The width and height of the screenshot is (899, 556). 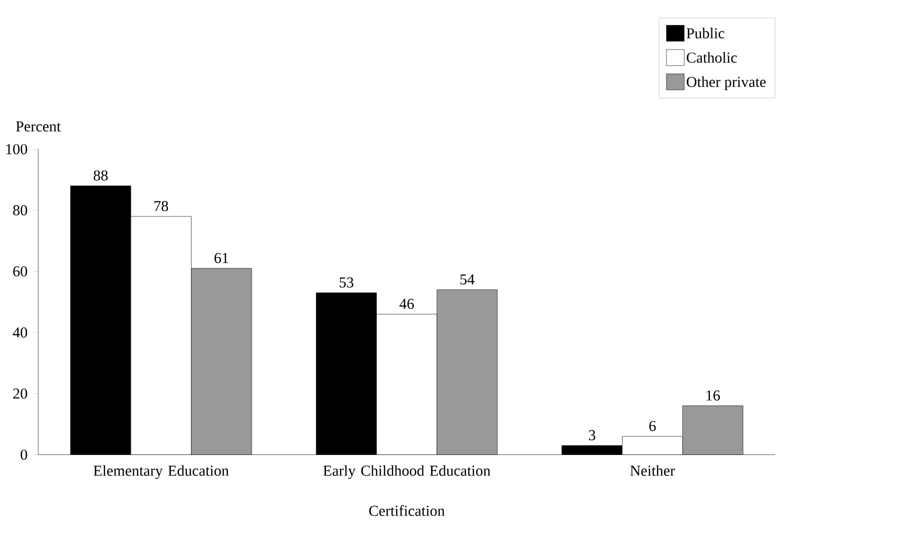 I want to click on x-tick-label: Neither, so click(x=652, y=470).